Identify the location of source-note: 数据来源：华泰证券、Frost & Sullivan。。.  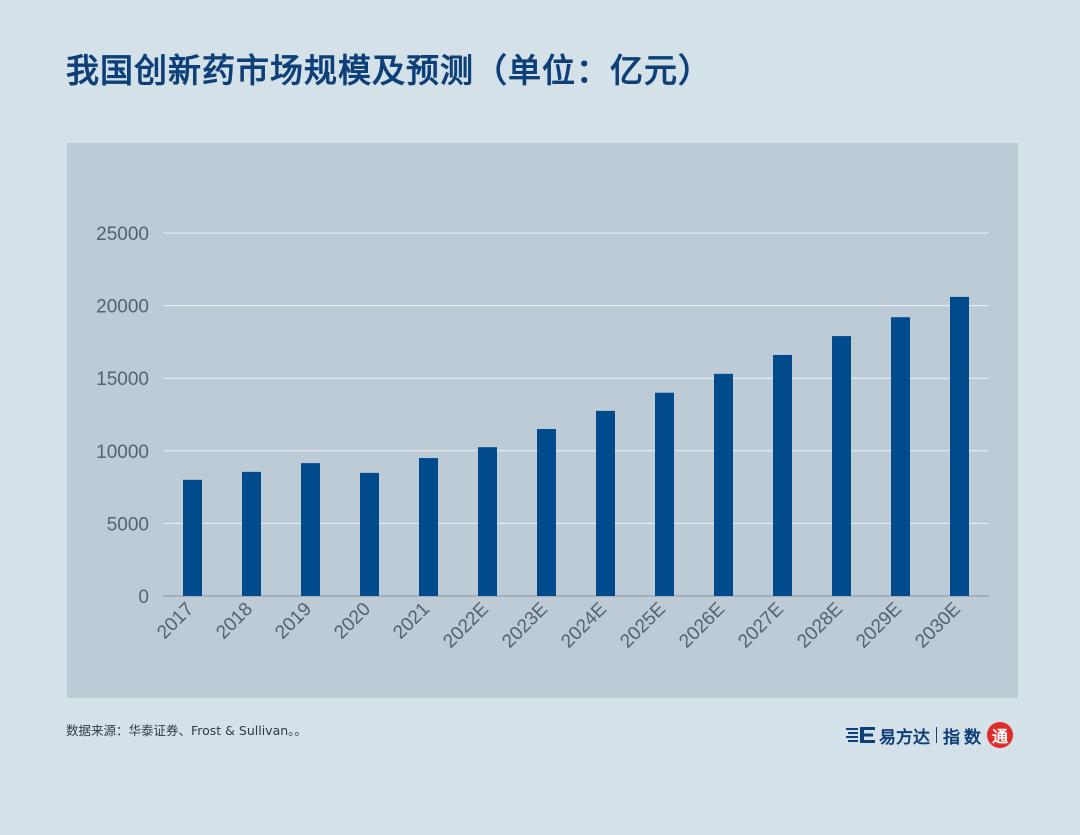
(186, 730).